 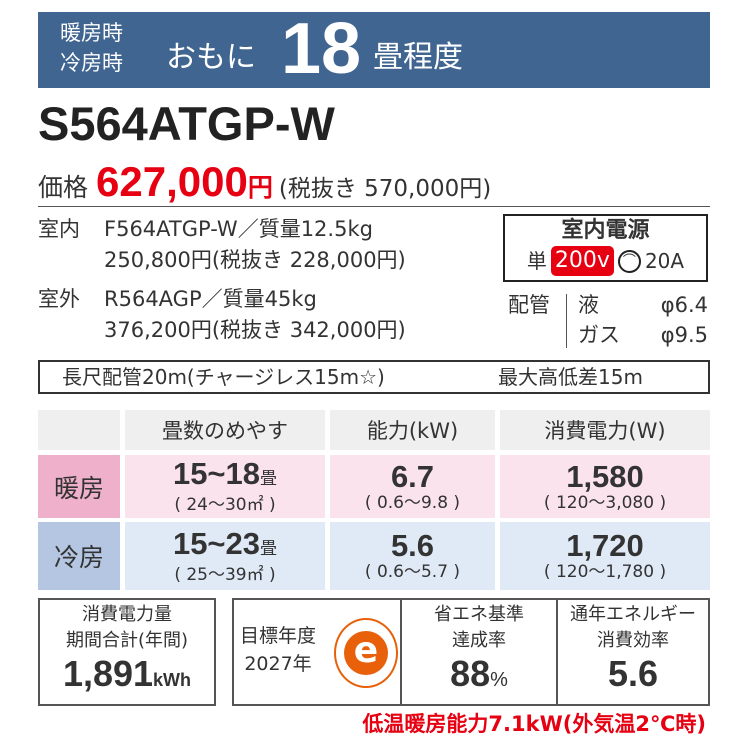 I want to click on achievement-cell: 省エネ基準 達成率 88%, so click(x=478, y=652).